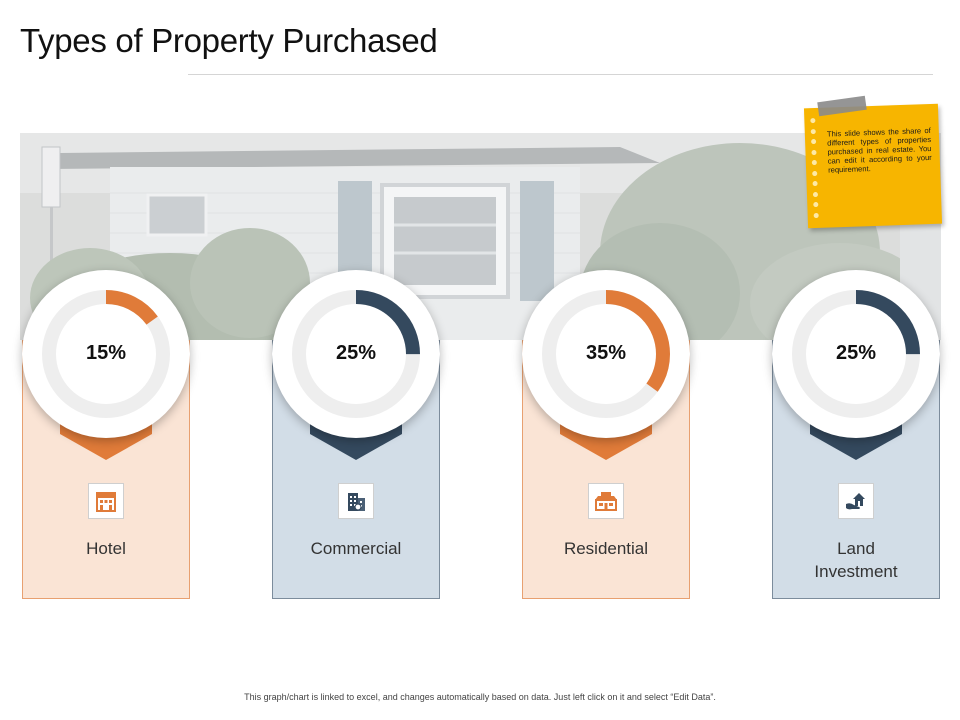  I want to click on donut-segment-hotel, so click(106, 354).